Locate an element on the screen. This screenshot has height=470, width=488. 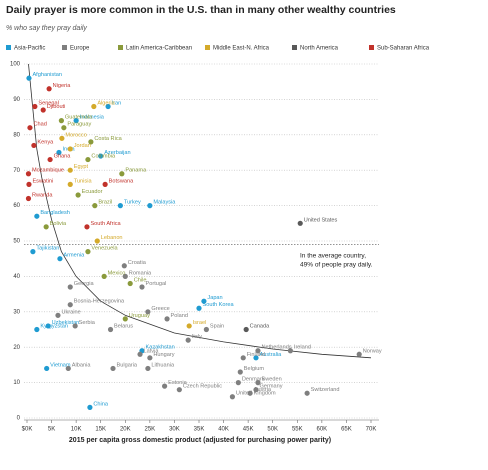
point-label: Austria is located at coordinates (263, 390).